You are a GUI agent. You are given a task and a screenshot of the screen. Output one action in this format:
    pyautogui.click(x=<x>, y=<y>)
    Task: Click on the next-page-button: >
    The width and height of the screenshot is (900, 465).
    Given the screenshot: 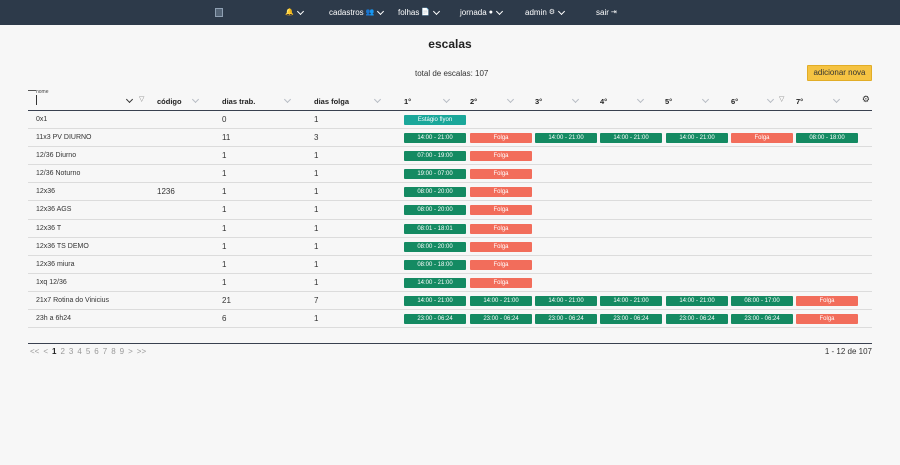 What is the action you would take?
    pyautogui.click(x=130, y=351)
    